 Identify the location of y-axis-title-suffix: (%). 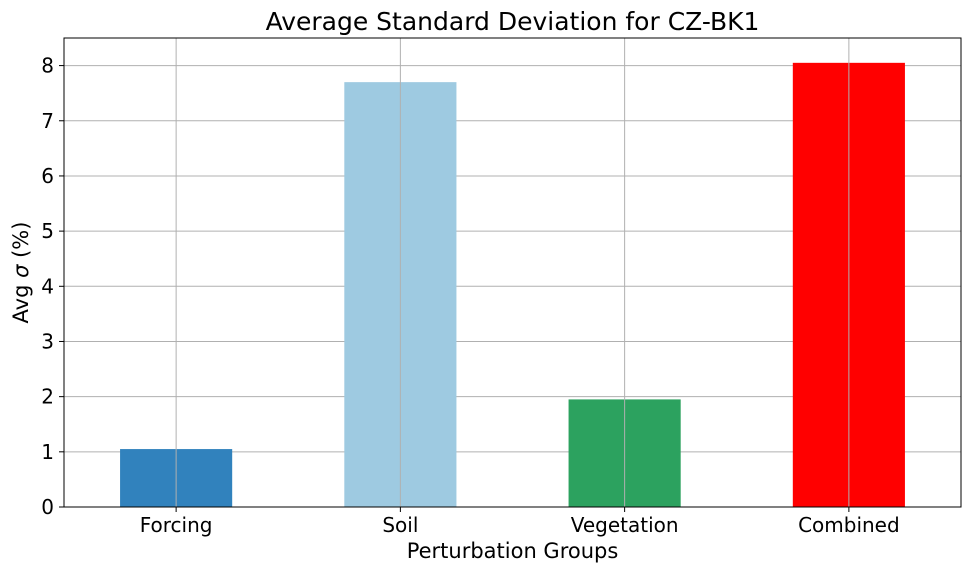
(21, 243).